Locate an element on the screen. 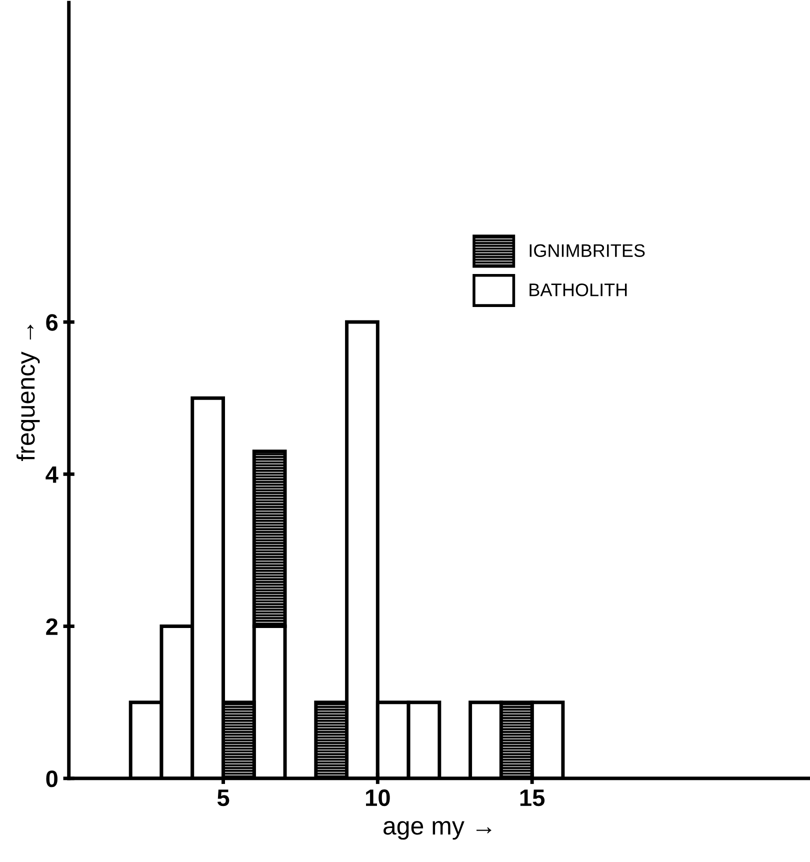 The height and width of the screenshot is (862, 810). x-axis-title: age my → is located at coordinates (438, 830).